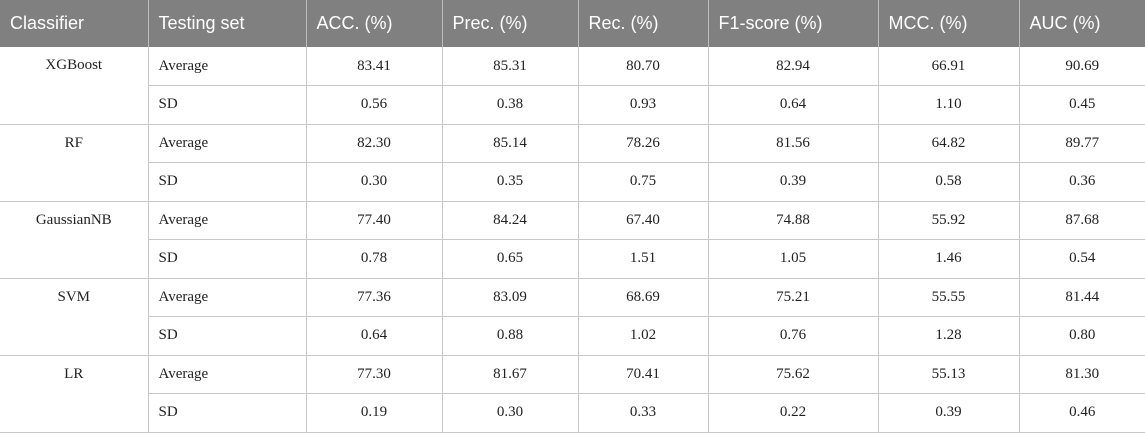  Describe the element at coordinates (949, 374) in the screenshot. I see `mcc-cell: 55.13` at that location.